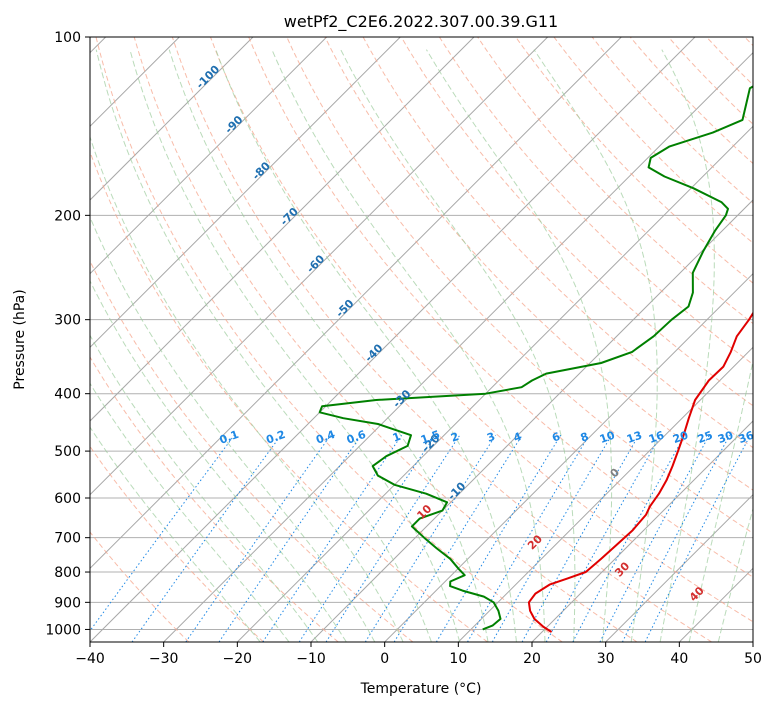  I want to click on isotherm-label: -100, so click(208, 77).